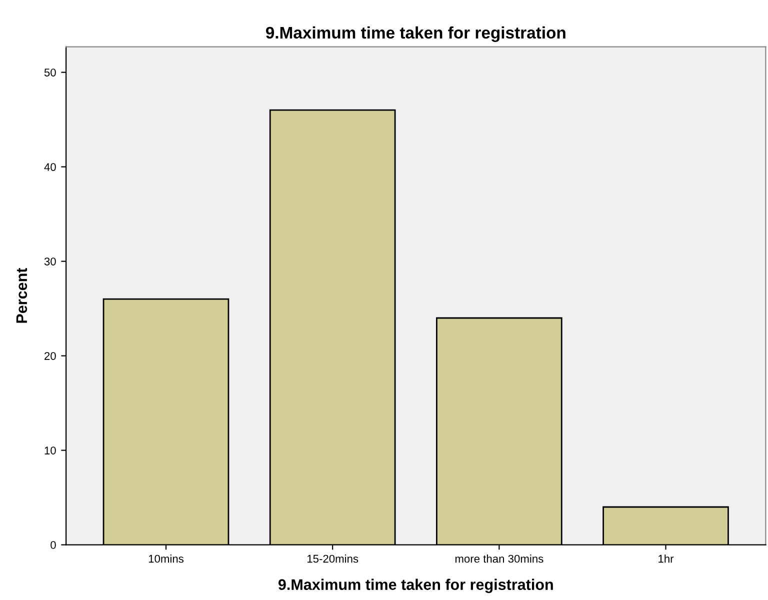  What do you see at coordinates (415, 586) in the screenshot?
I see `x-axis-title: 9.Maximum time taken for registration` at bounding box center [415, 586].